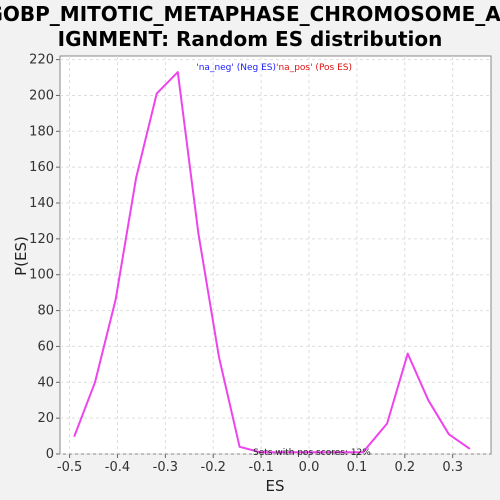  Describe the element at coordinates (45, 382) in the screenshot. I see `y-tick-label: 40` at that location.